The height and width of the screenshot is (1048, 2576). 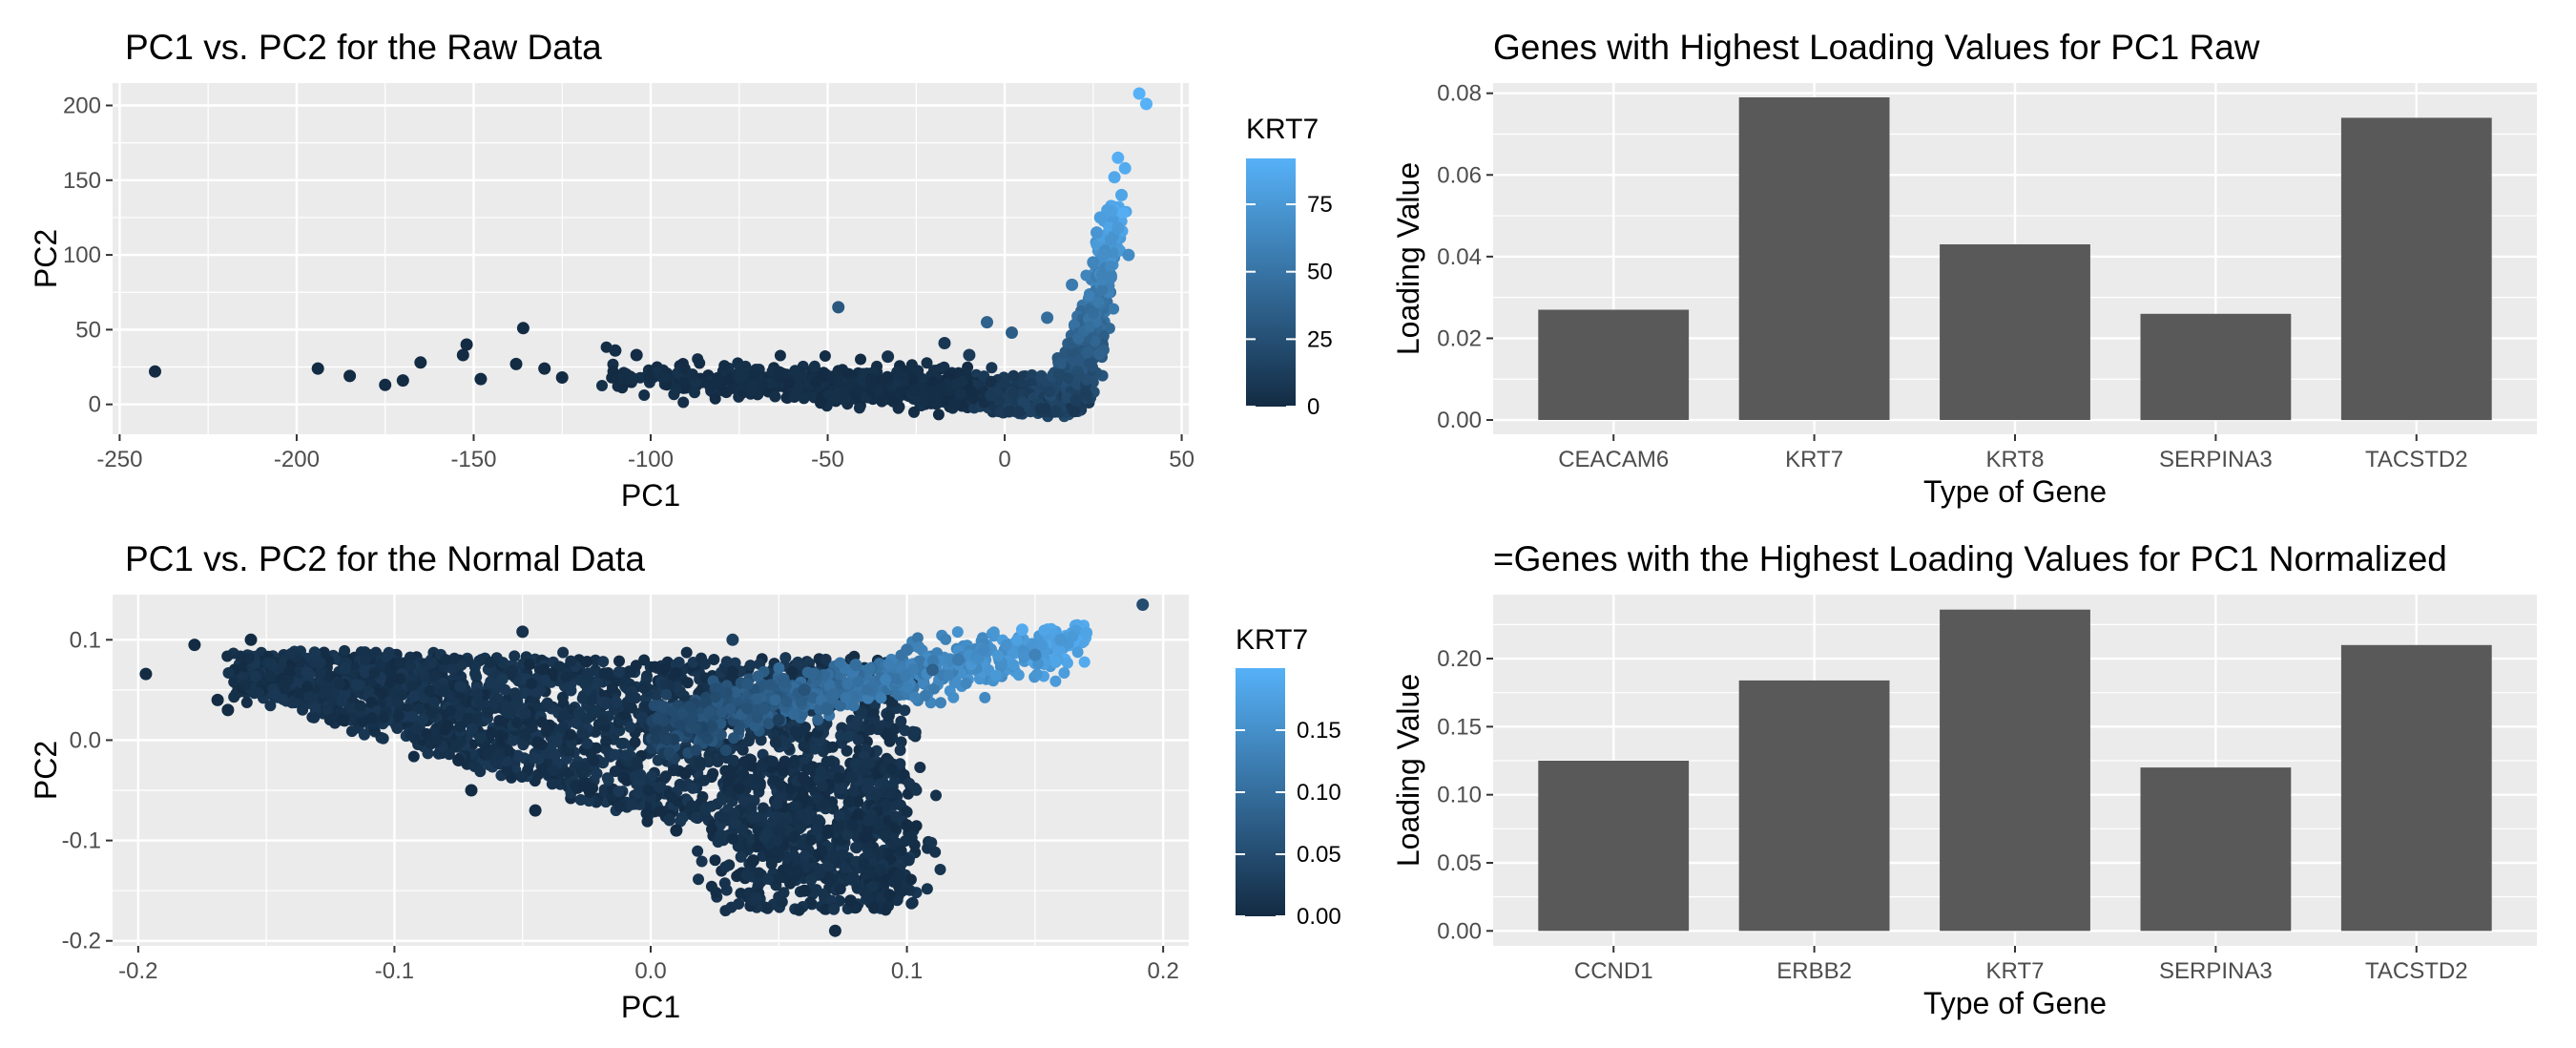 What do you see at coordinates (95, 405) in the screenshot?
I see `y-tick-label: 0` at bounding box center [95, 405].